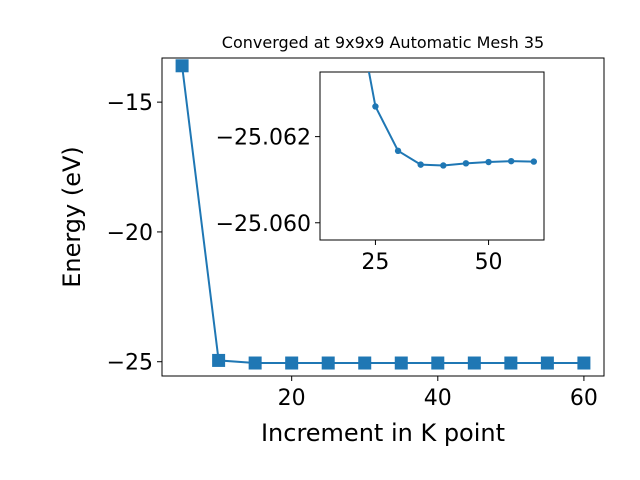 This screenshot has width=640, height=480. I want to click on inset-y-tick-label: −25.060, so click(263, 224).